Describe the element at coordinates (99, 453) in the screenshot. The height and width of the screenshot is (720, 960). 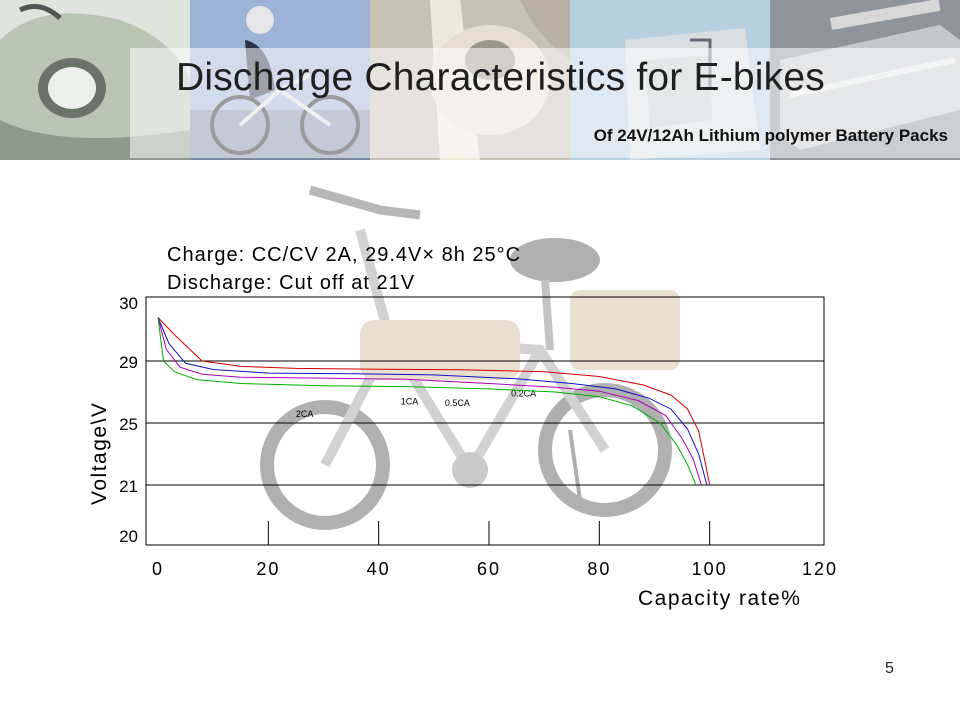
I see `y-axis-title: Voltage\V` at that location.